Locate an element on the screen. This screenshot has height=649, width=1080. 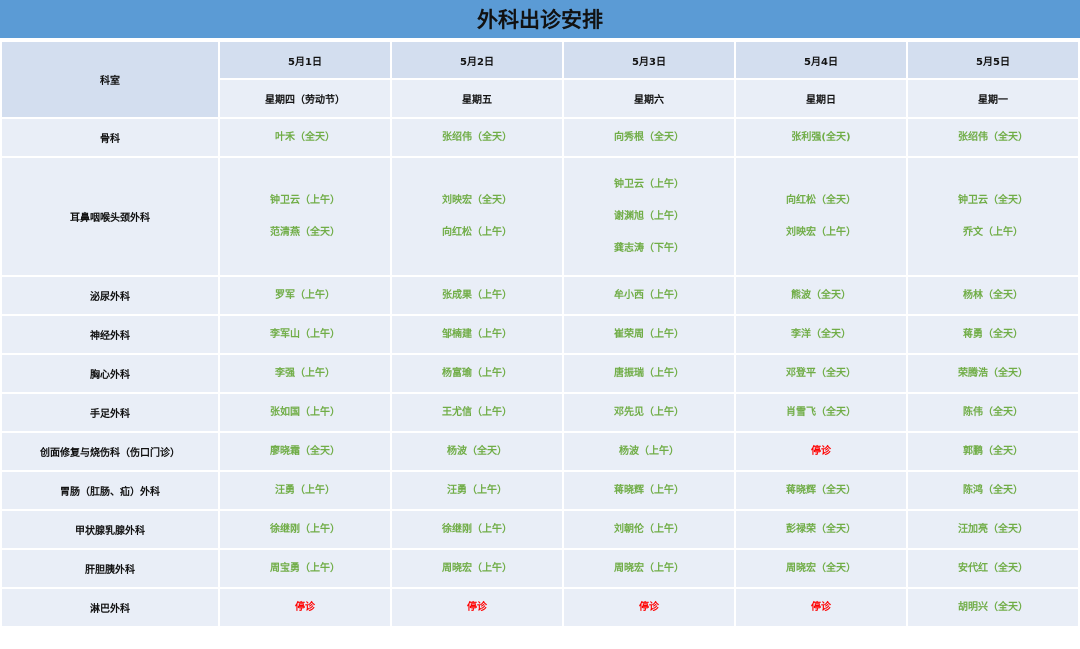
doctor-entry: 牟小西（上午） is located at coordinates (649, 295).